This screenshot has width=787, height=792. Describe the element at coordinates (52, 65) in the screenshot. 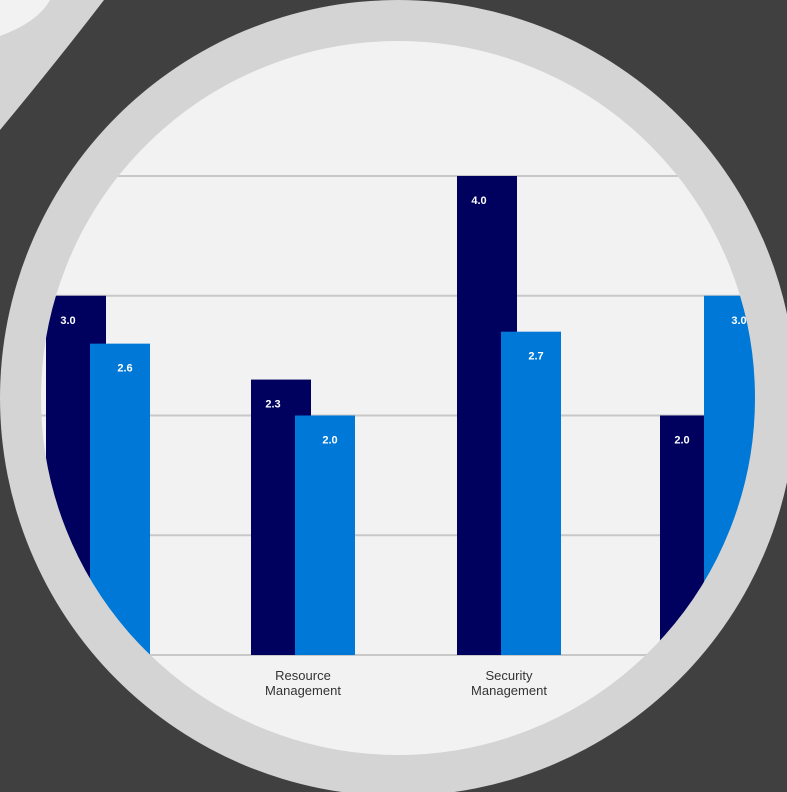

I see `corner-ring-arc` at that location.